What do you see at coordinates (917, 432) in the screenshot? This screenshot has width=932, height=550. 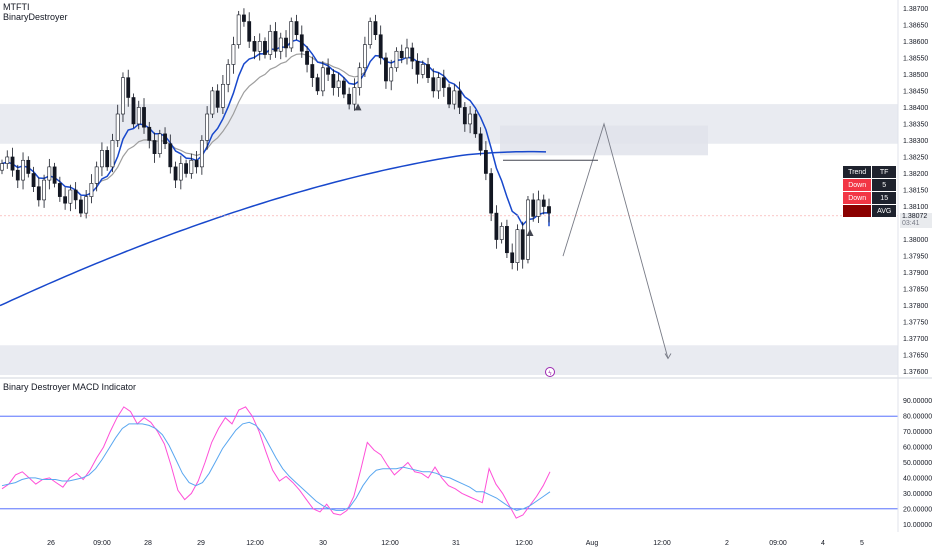 I see `macd-tick-label: 70.00000` at bounding box center [917, 432].